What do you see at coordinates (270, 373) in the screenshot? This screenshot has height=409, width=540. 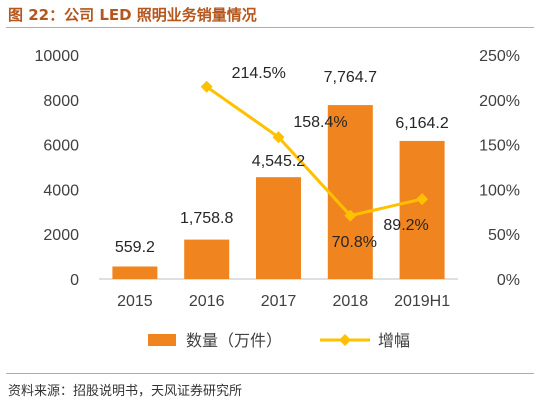 I see `source-divider` at bounding box center [270, 373].